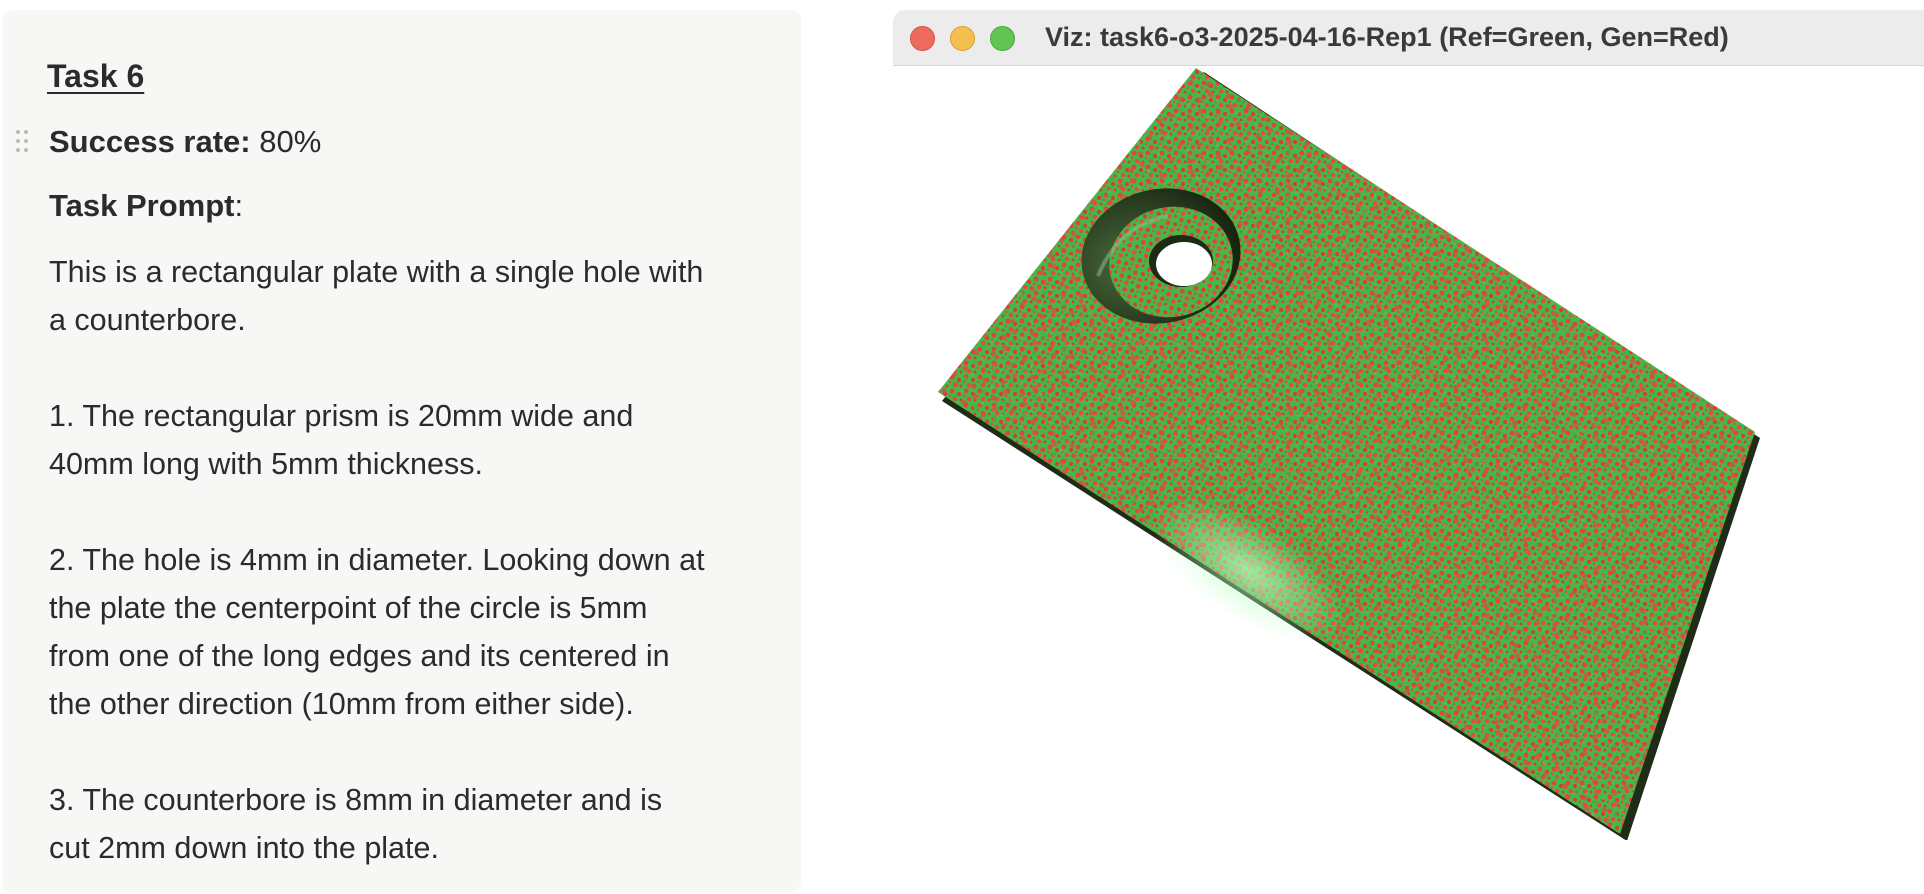 The image size is (1924, 894). I want to click on specular-glare, so click(1248, 571).